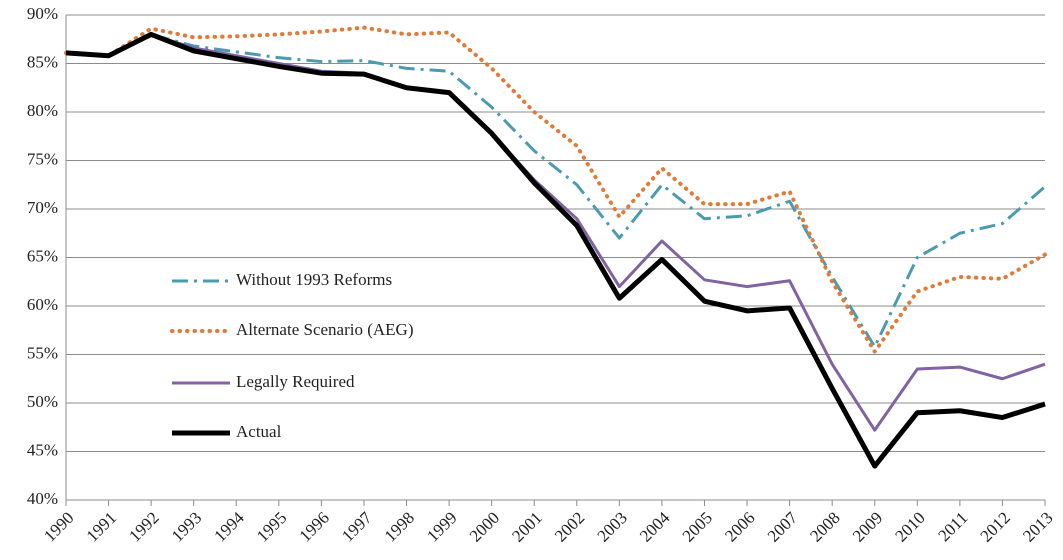  I want to click on y-tick-label: 45%, so click(42, 449).